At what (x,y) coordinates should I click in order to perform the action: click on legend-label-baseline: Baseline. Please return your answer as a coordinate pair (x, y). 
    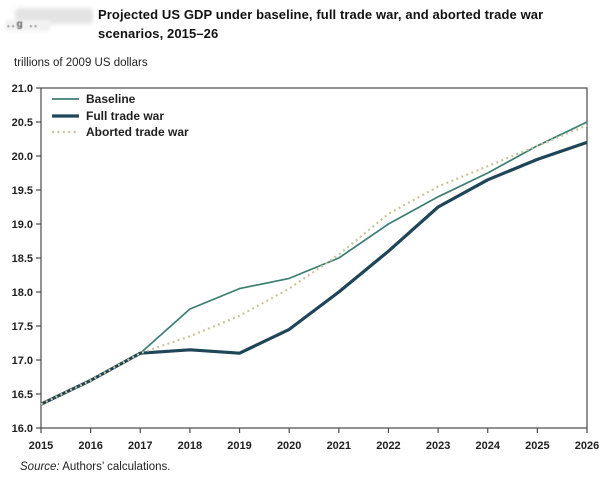
    Looking at the image, I should click on (111, 99).